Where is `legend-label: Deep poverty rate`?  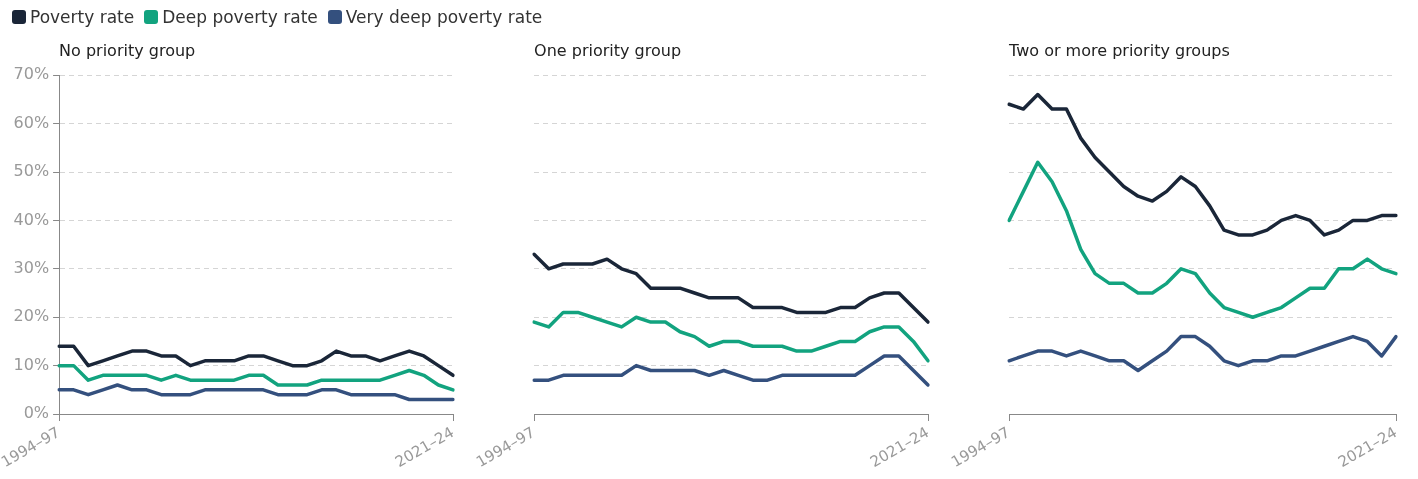
legend-label: Deep poverty rate is located at coordinates (240, 17).